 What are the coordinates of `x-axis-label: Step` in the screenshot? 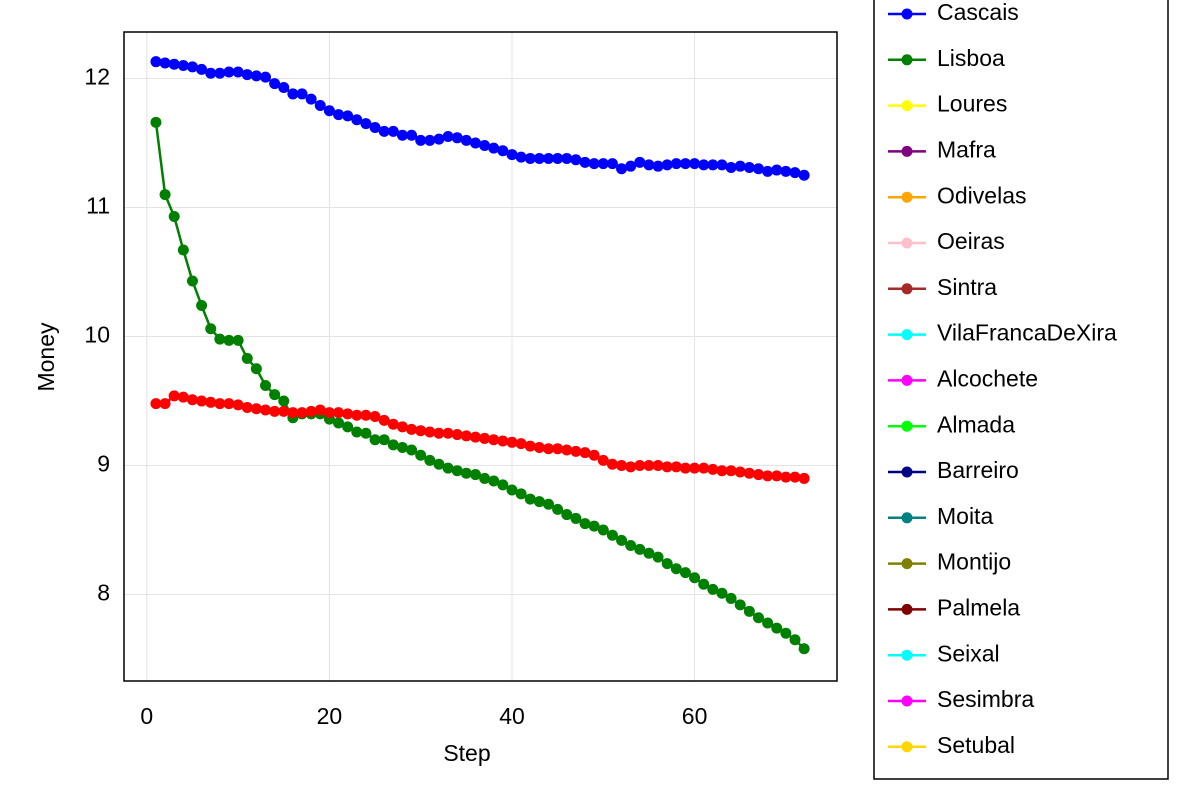 It's located at (466, 753).